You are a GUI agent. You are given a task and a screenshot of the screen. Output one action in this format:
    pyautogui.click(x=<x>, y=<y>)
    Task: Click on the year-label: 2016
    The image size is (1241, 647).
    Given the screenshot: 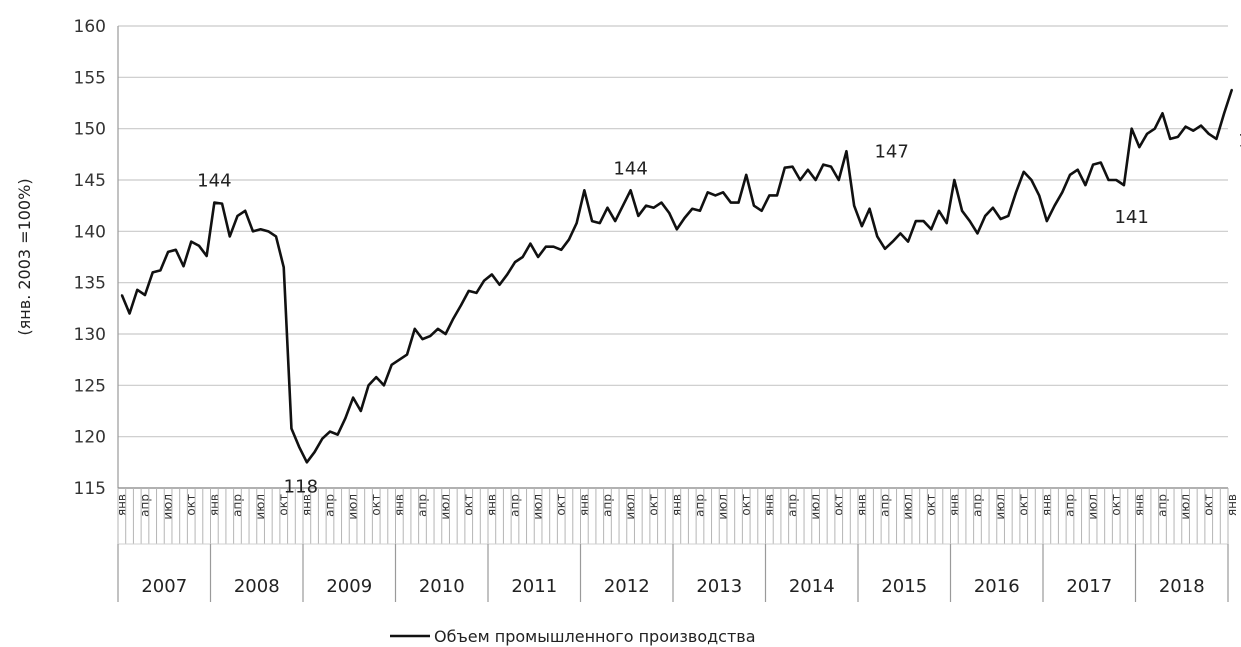 What is the action you would take?
    pyautogui.click(x=997, y=586)
    